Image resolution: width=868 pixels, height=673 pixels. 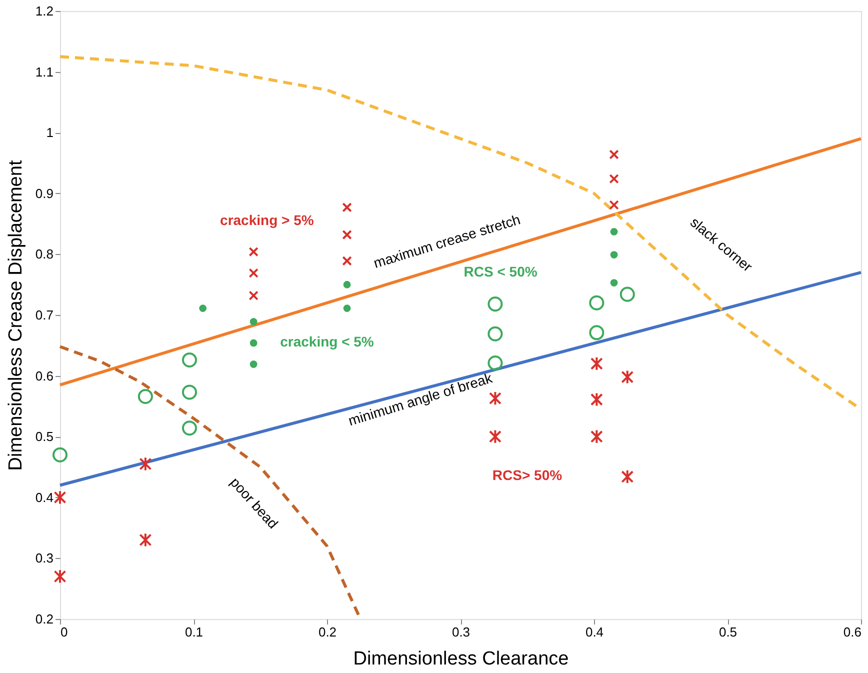 I want to click on x-tick-label: 0.1, so click(x=194, y=632).